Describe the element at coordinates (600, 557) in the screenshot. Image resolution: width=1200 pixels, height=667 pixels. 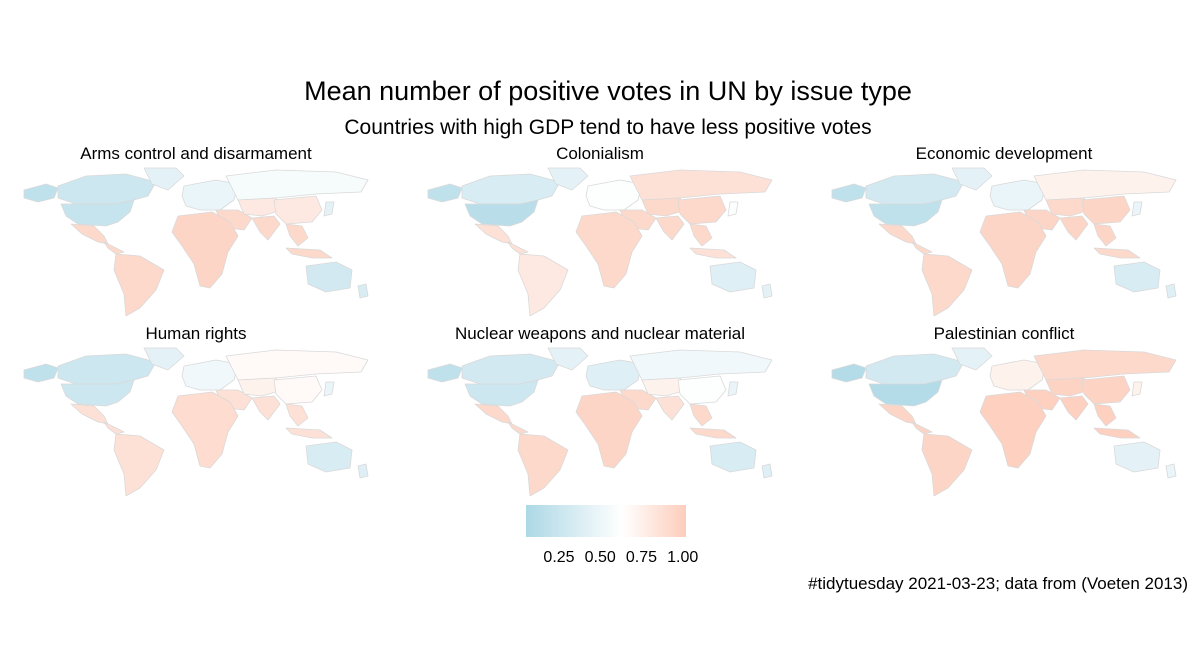
I see `legend-tick-label: 0.50` at that location.